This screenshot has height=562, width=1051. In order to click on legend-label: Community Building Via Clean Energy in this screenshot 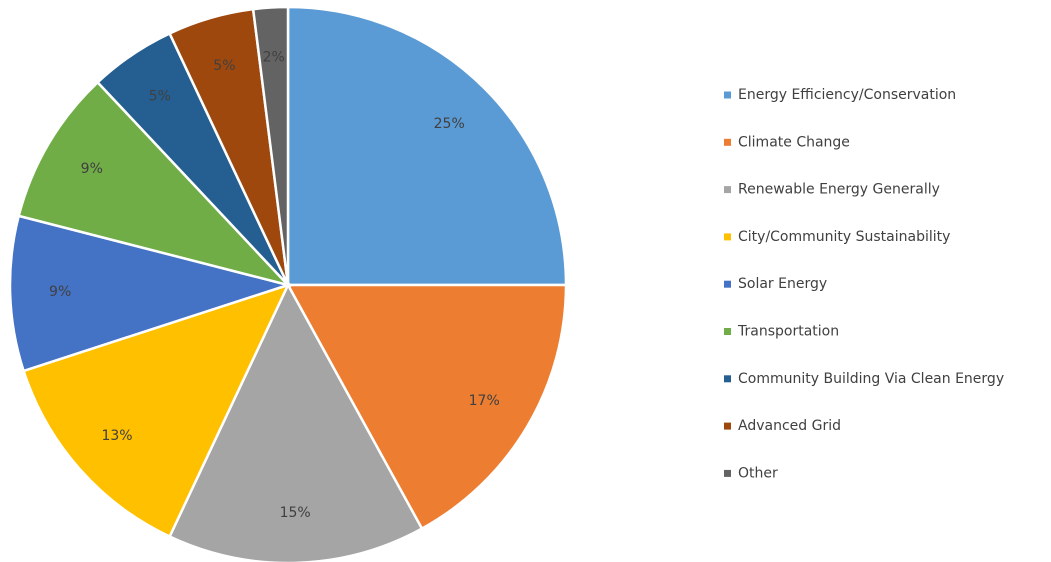, I will do `click(871, 379)`.